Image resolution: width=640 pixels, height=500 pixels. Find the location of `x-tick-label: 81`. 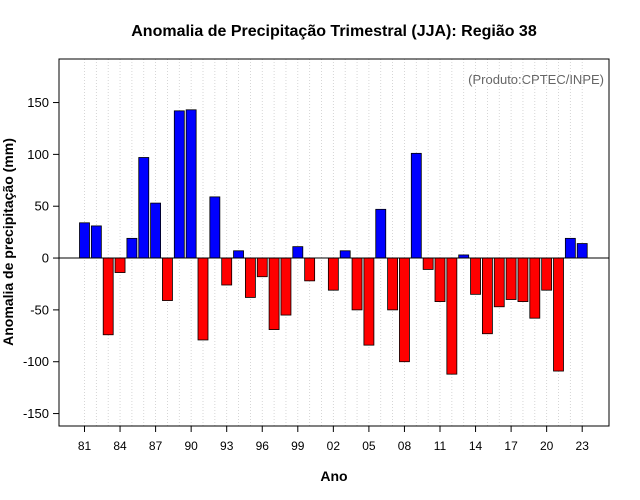

x-tick-label: 81 is located at coordinates (85, 446).